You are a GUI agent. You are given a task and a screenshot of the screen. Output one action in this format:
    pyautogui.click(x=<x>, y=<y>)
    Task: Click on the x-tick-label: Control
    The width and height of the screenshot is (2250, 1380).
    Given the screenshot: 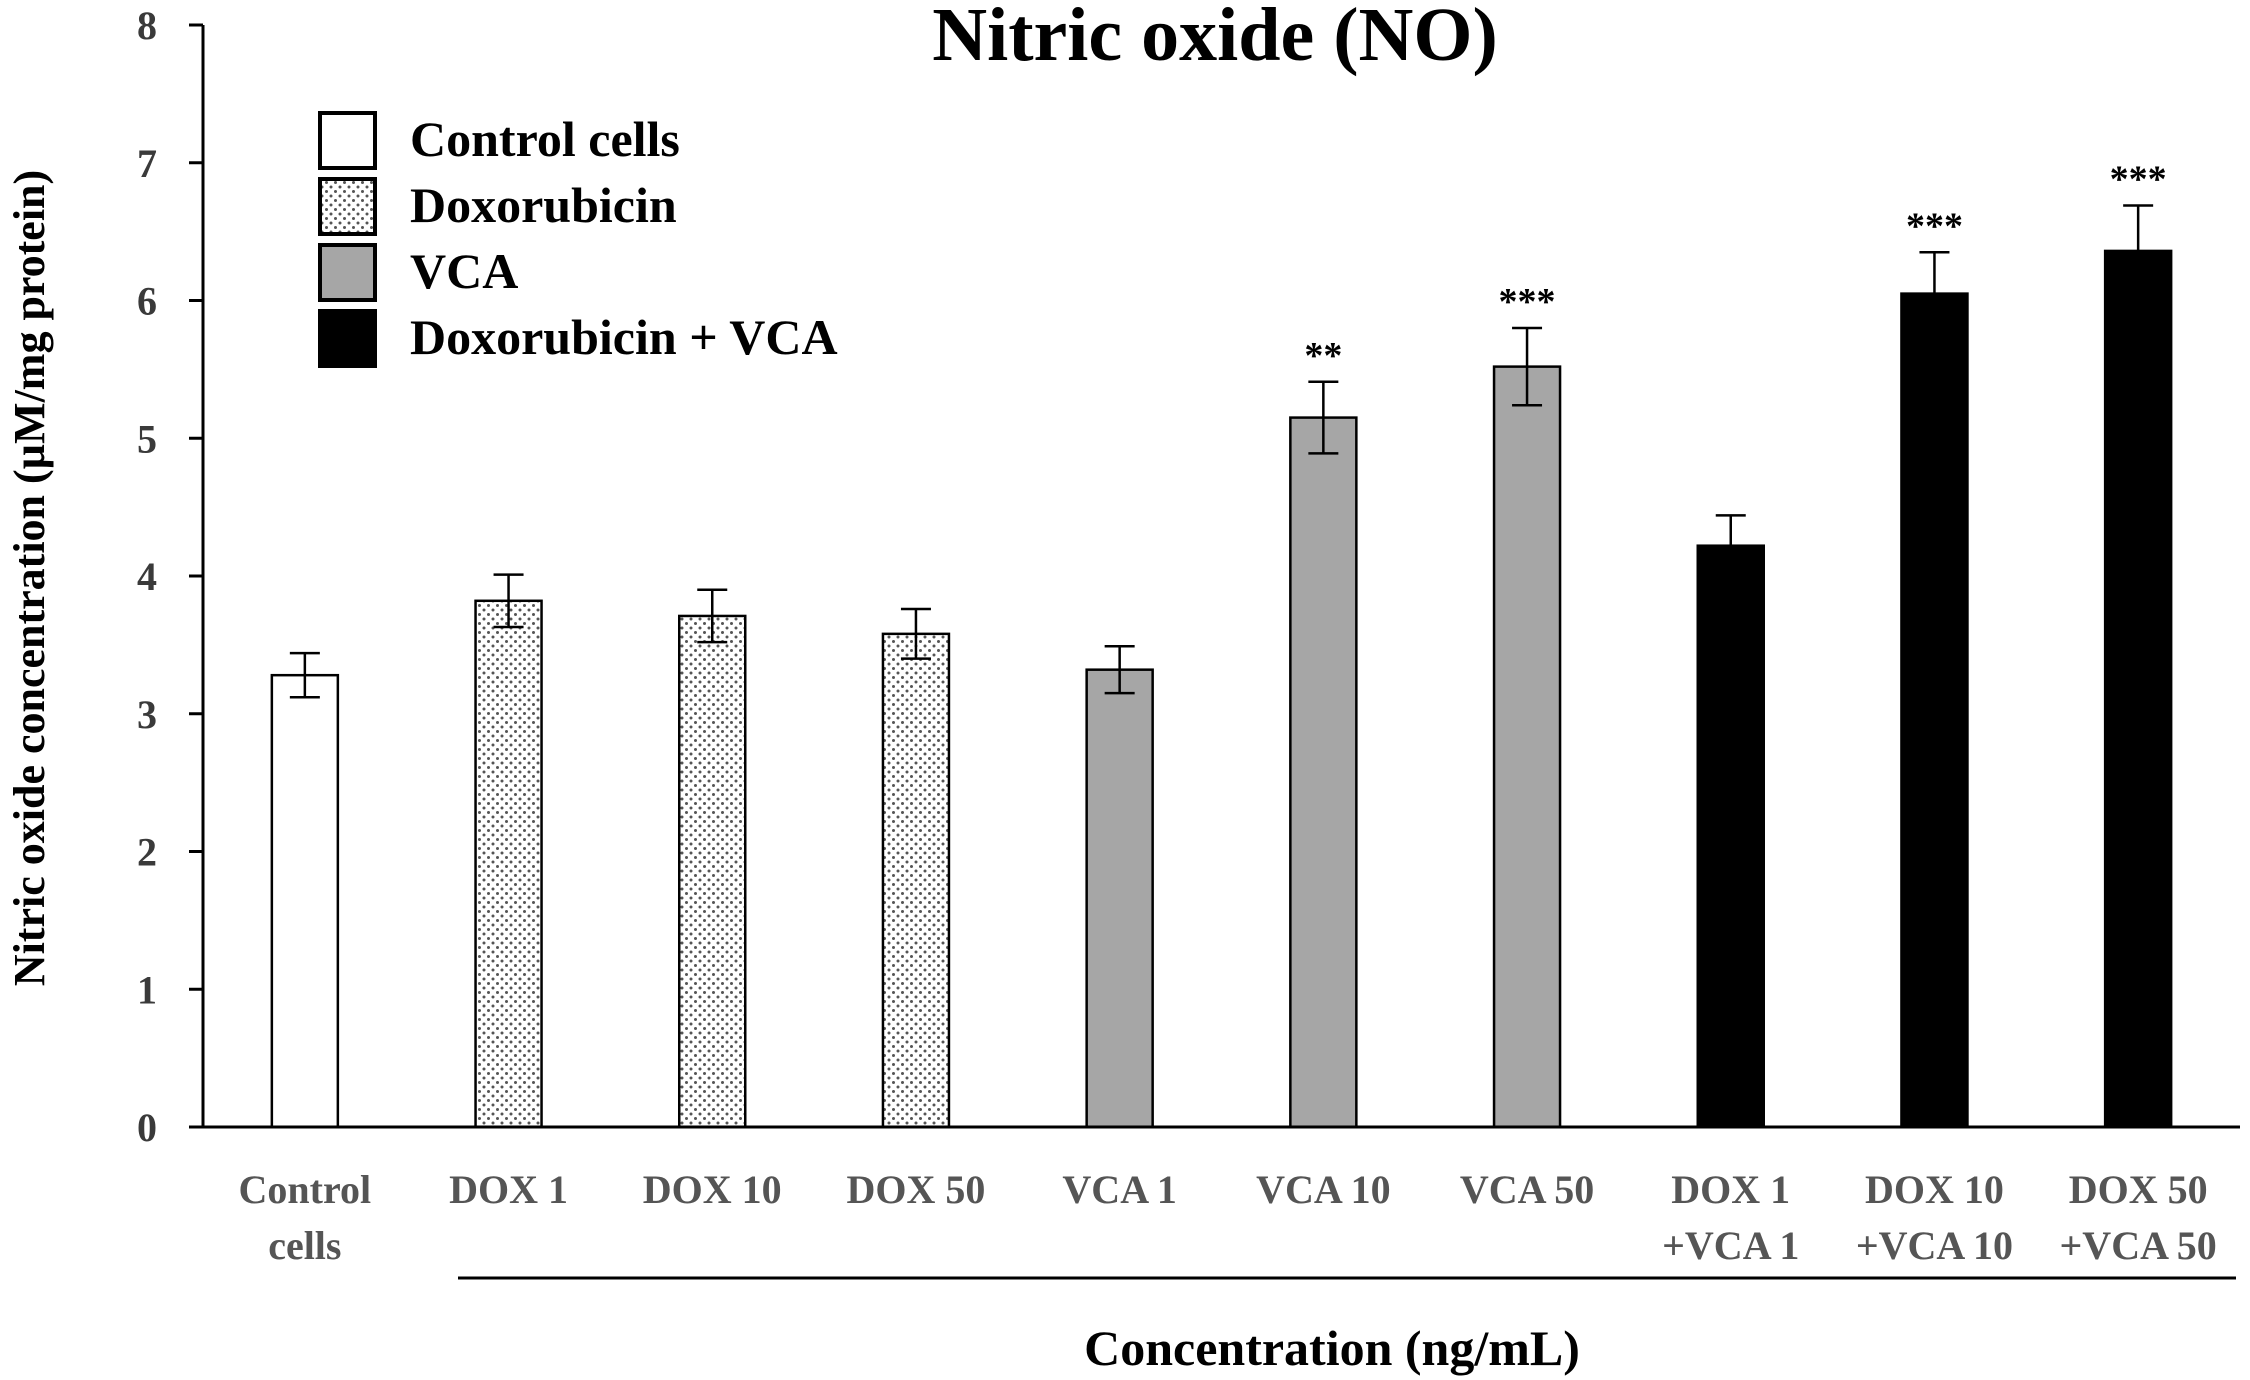 What is the action you would take?
    pyautogui.click(x=305, y=1189)
    